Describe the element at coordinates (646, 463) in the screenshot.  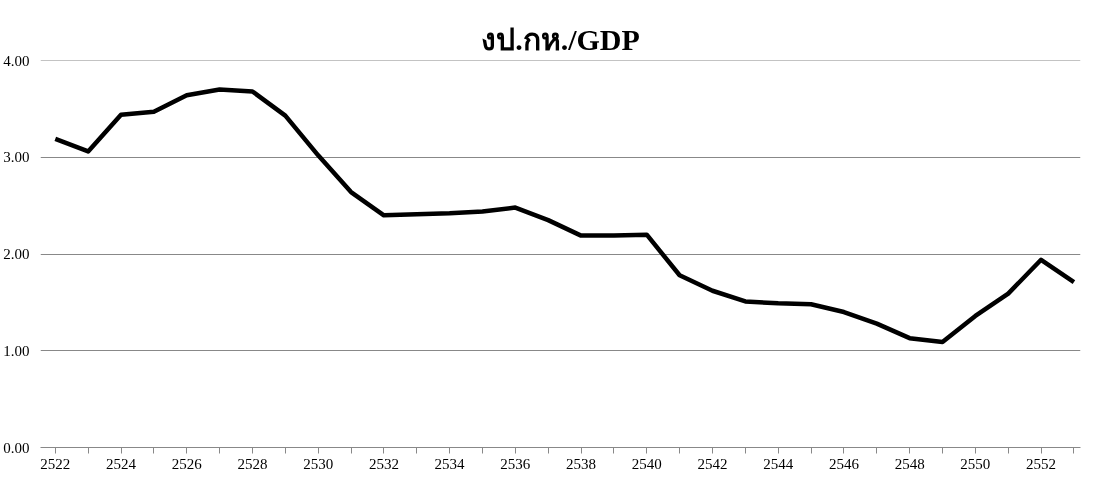
I see `x-tick-label: 2540` at that location.